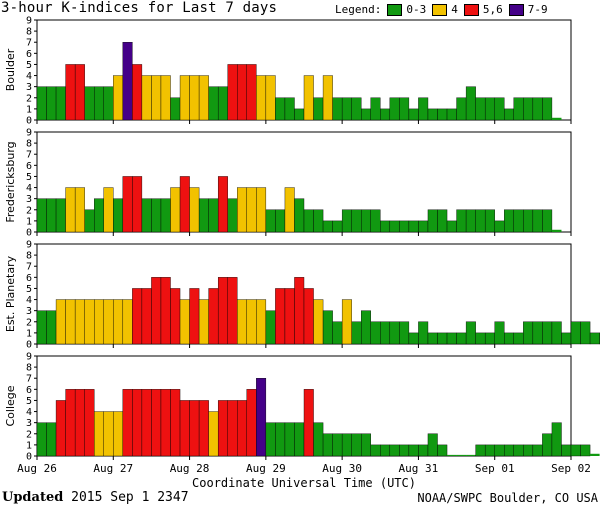  Describe the element at coordinates (29, 199) in the screenshot. I see `y-tick-label-fredericksburg: 3` at that location.